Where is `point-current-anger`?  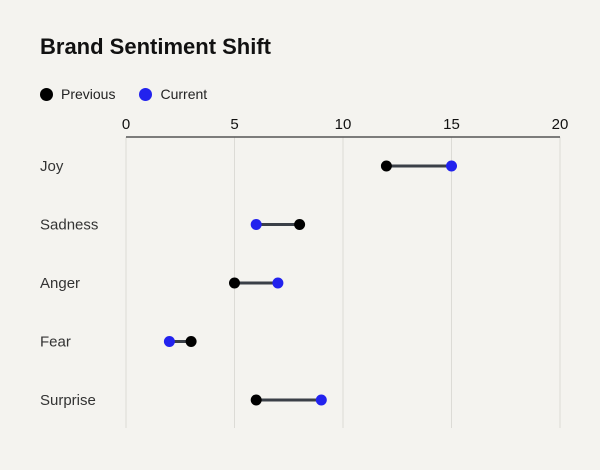
point-current-anger is located at coordinates (278, 283).